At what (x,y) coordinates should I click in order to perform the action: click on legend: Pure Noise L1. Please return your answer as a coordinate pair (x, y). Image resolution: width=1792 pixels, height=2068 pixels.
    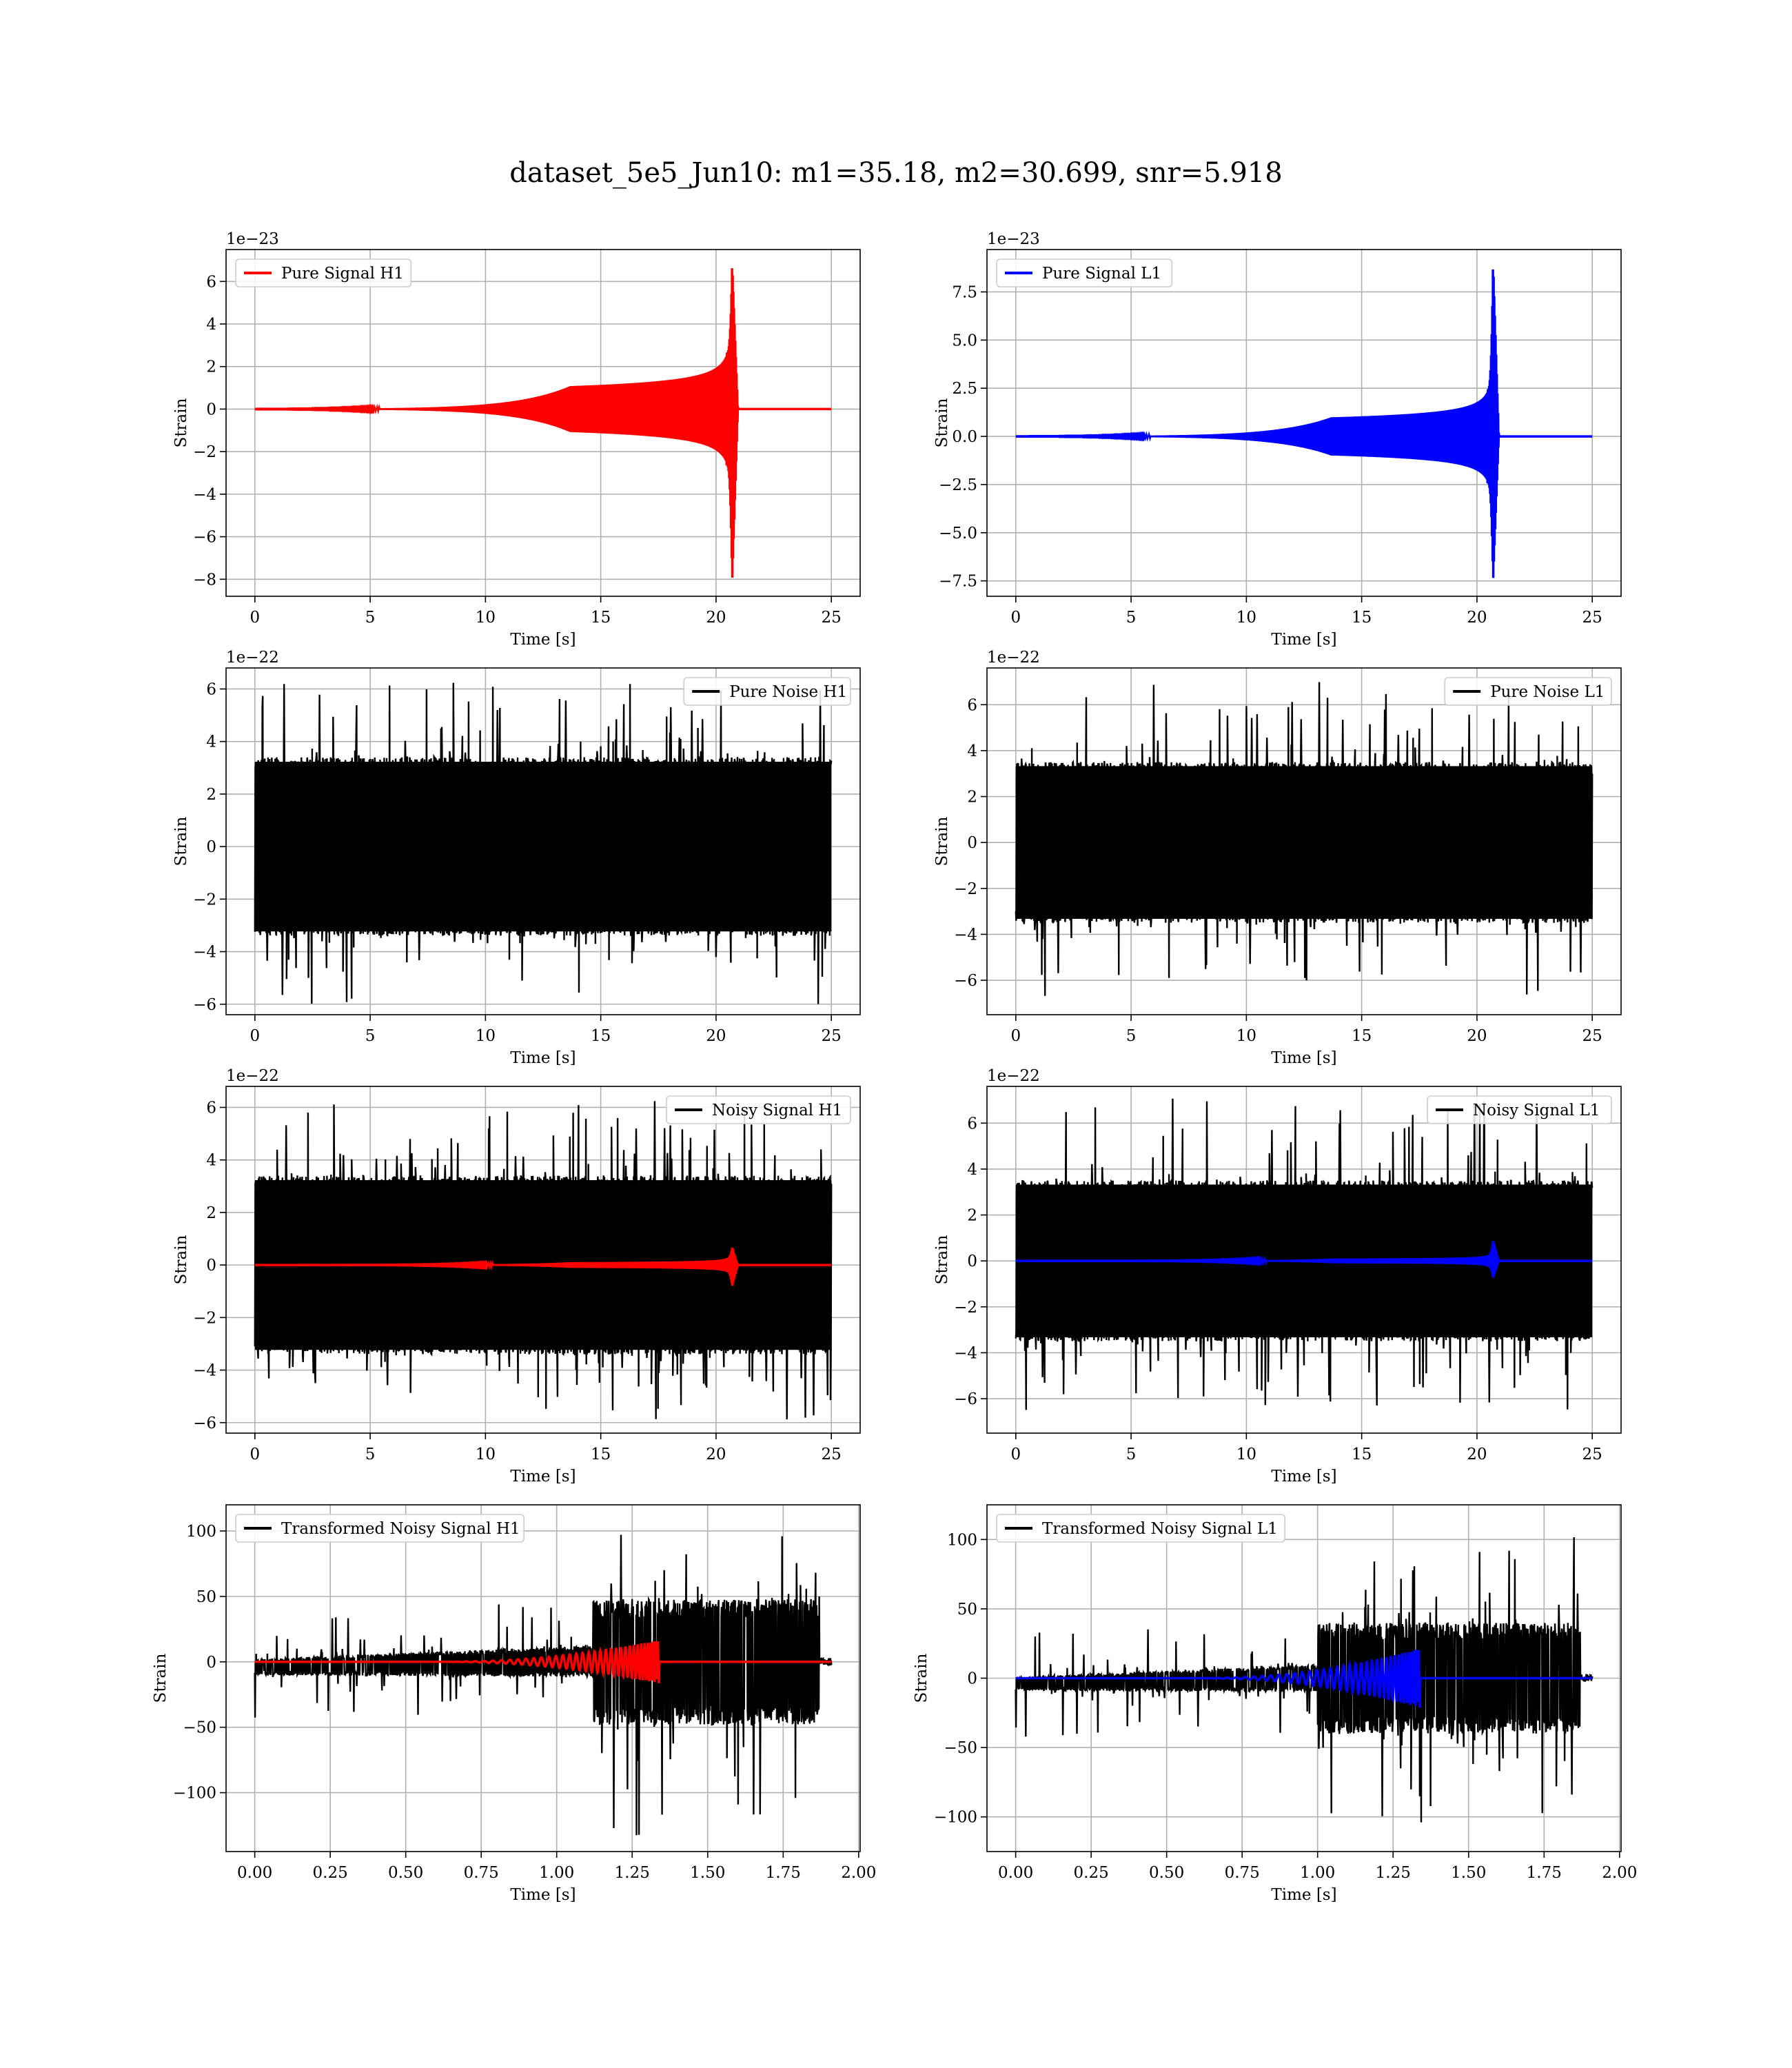
    Looking at the image, I should click on (1528, 691).